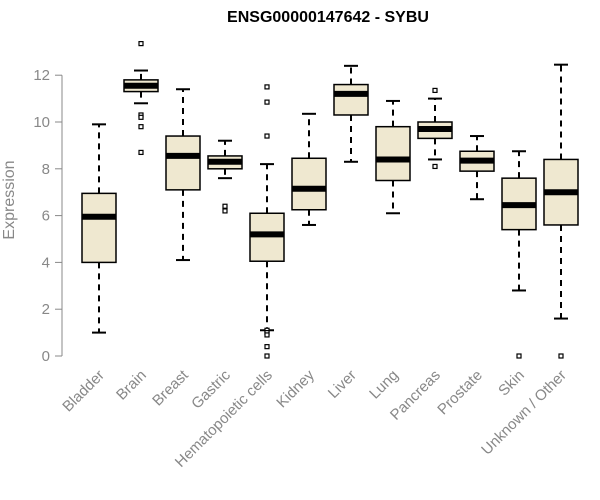 This screenshot has width=600, height=500. Describe the element at coordinates (519, 254) in the screenshot. I see `box-skin` at that location.